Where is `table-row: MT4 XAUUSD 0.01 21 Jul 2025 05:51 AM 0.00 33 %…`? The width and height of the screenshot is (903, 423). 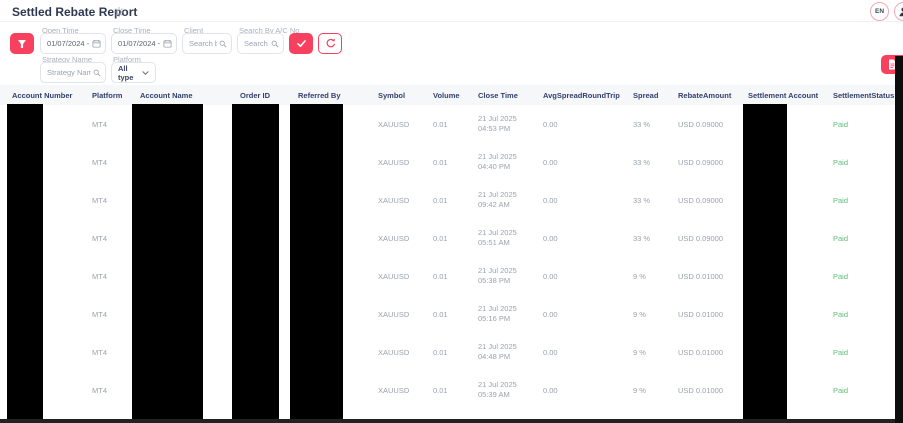 table-row: MT4 XAUUSD 0.01 21 Jul 2025 05:51 AM 0.00 33 %… is located at coordinates (451, 238).